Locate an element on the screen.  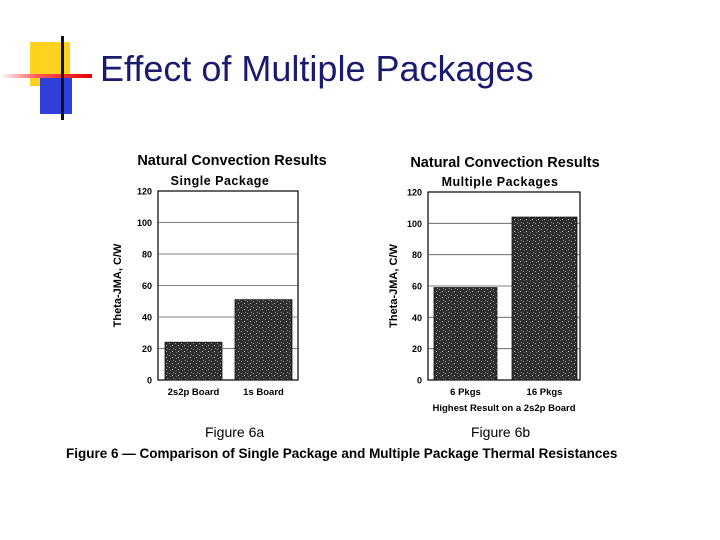
chart-a-y-tick-label: 20 is located at coordinates (147, 349).